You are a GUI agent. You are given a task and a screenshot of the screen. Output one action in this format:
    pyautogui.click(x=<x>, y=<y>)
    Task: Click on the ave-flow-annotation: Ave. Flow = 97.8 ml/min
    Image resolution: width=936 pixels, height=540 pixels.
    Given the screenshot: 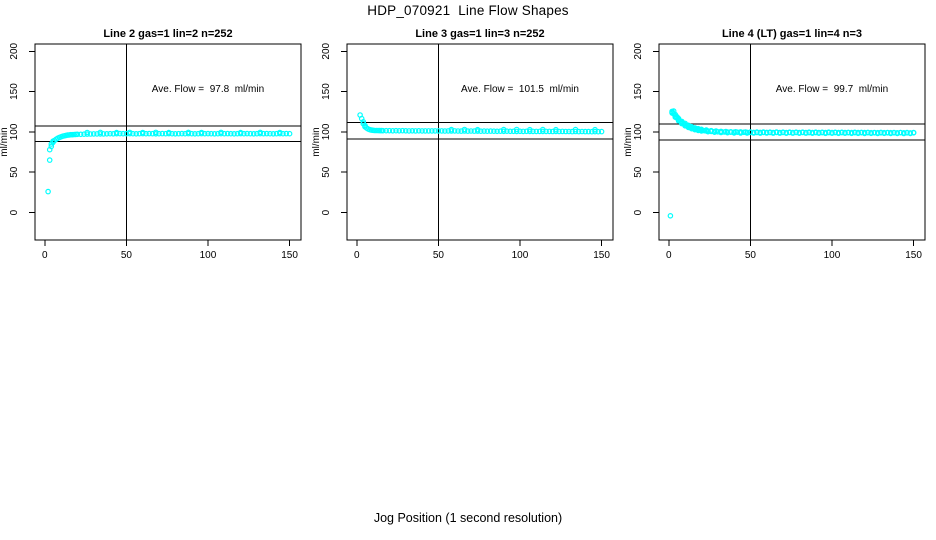 What is the action you would take?
    pyautogui.click(x=208, y=89)
    